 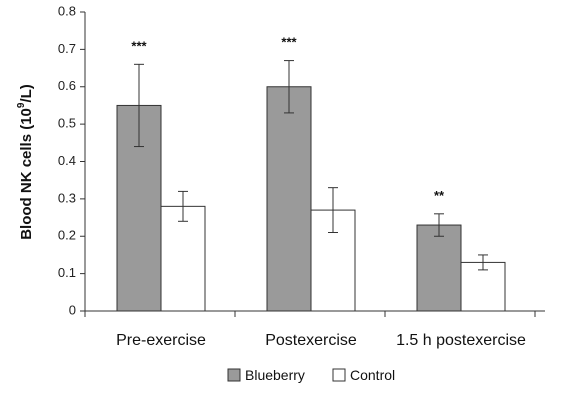 I want to click on y-tick-label: 0, so click(x=72, y=309).